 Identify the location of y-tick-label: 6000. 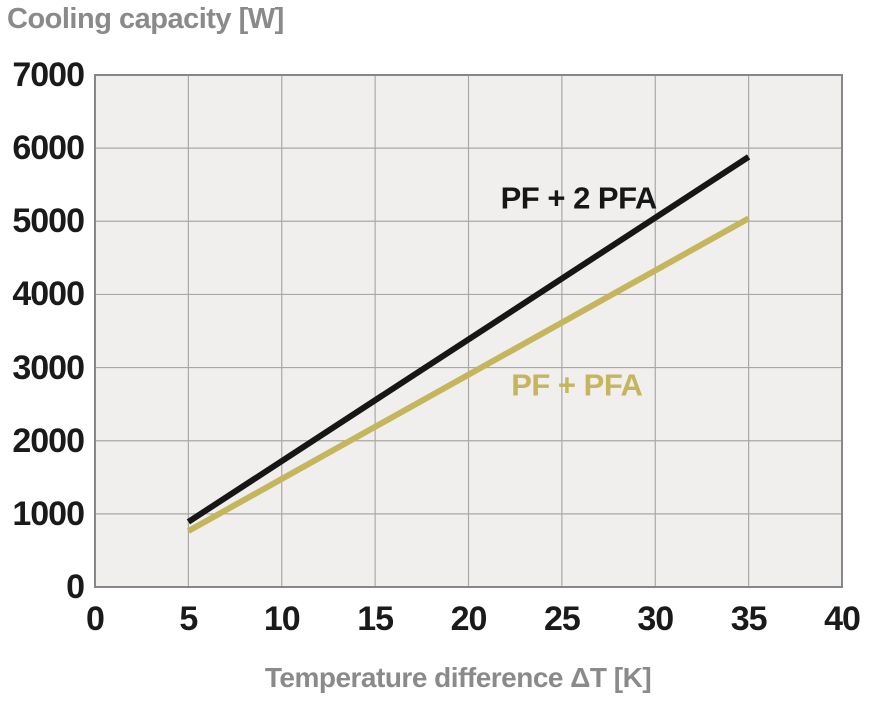
(48, 148).